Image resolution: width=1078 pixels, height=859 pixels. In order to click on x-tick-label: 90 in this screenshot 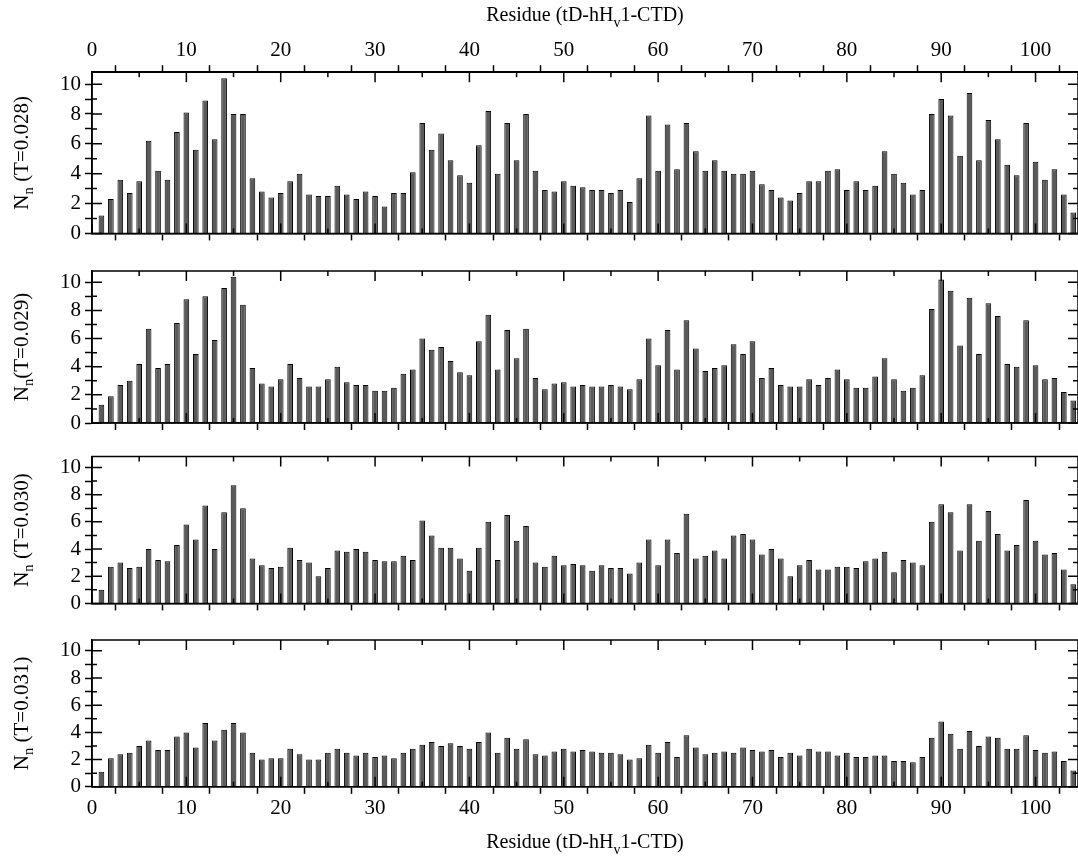, I will do `click(941, 806)`.